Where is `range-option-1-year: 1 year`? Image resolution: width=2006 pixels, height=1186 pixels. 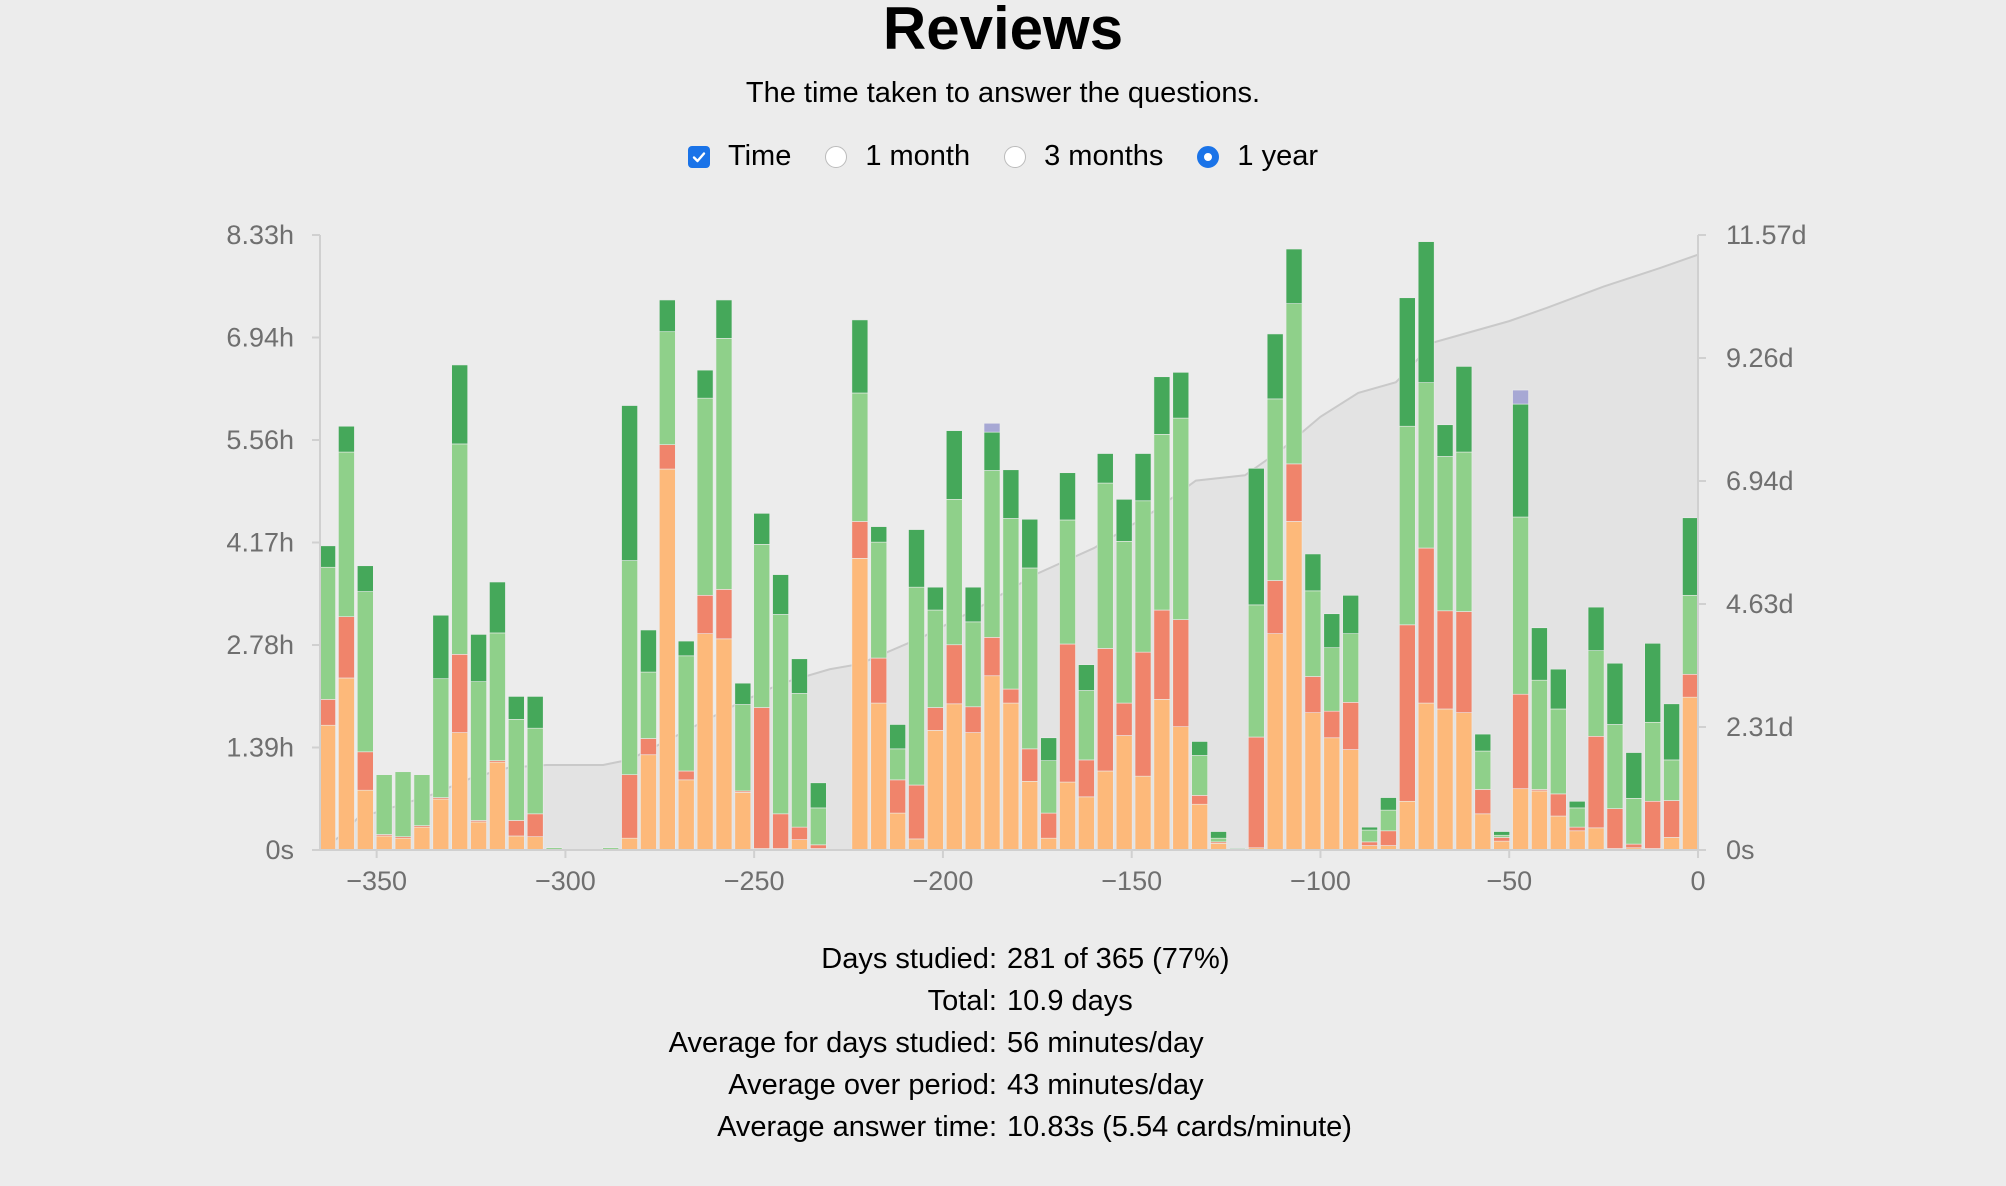
range-option-1-year: 1 year is located at coordinates (1257, 156).